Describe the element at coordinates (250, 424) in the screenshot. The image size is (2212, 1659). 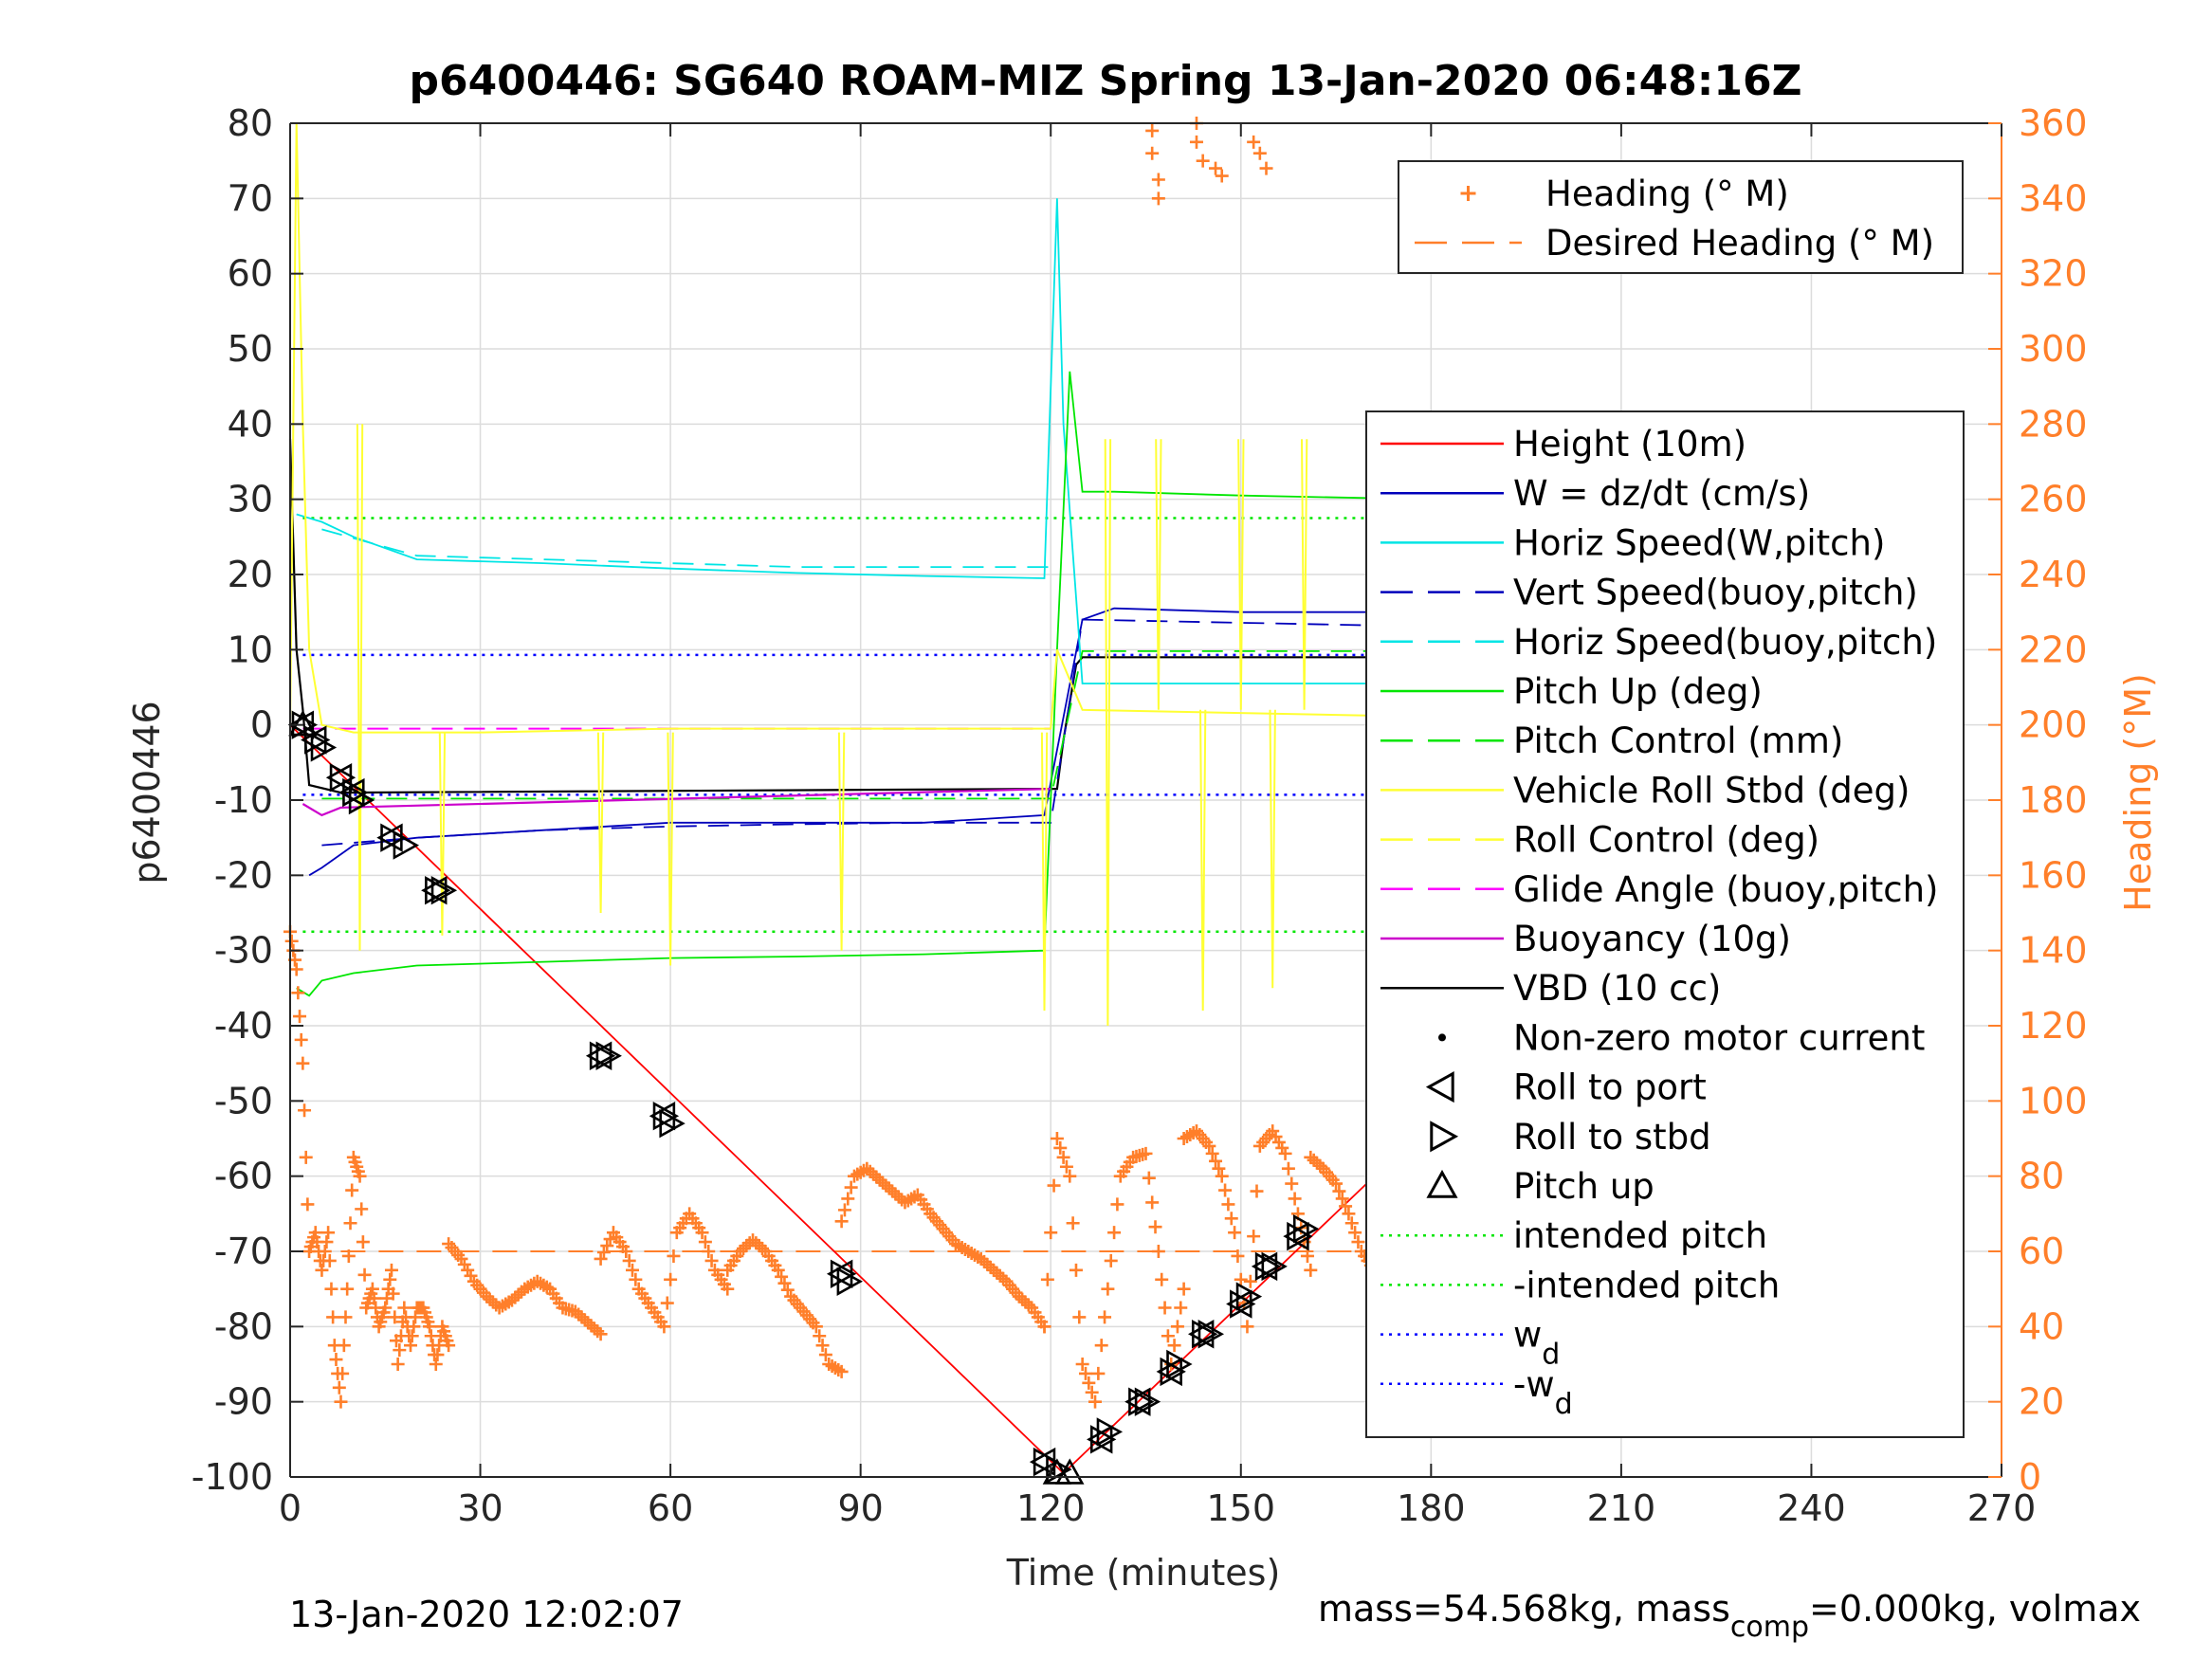
I see `y-tick-label: 40` at that location.